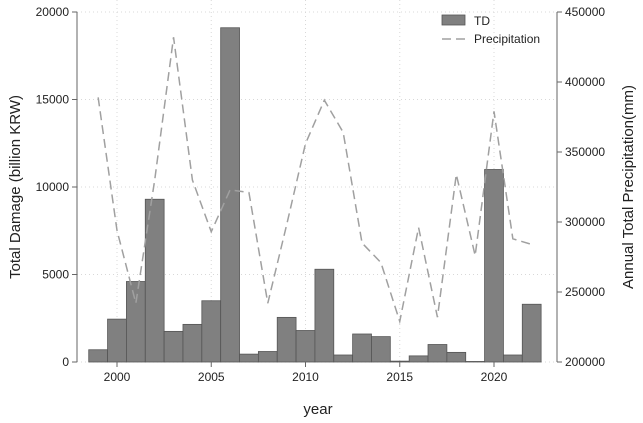 Image resolution: width=643 pixels, height=423 pixels. I want to click on y2-axis-label: Annual Total Precipitation(mm), so click(628, 187).